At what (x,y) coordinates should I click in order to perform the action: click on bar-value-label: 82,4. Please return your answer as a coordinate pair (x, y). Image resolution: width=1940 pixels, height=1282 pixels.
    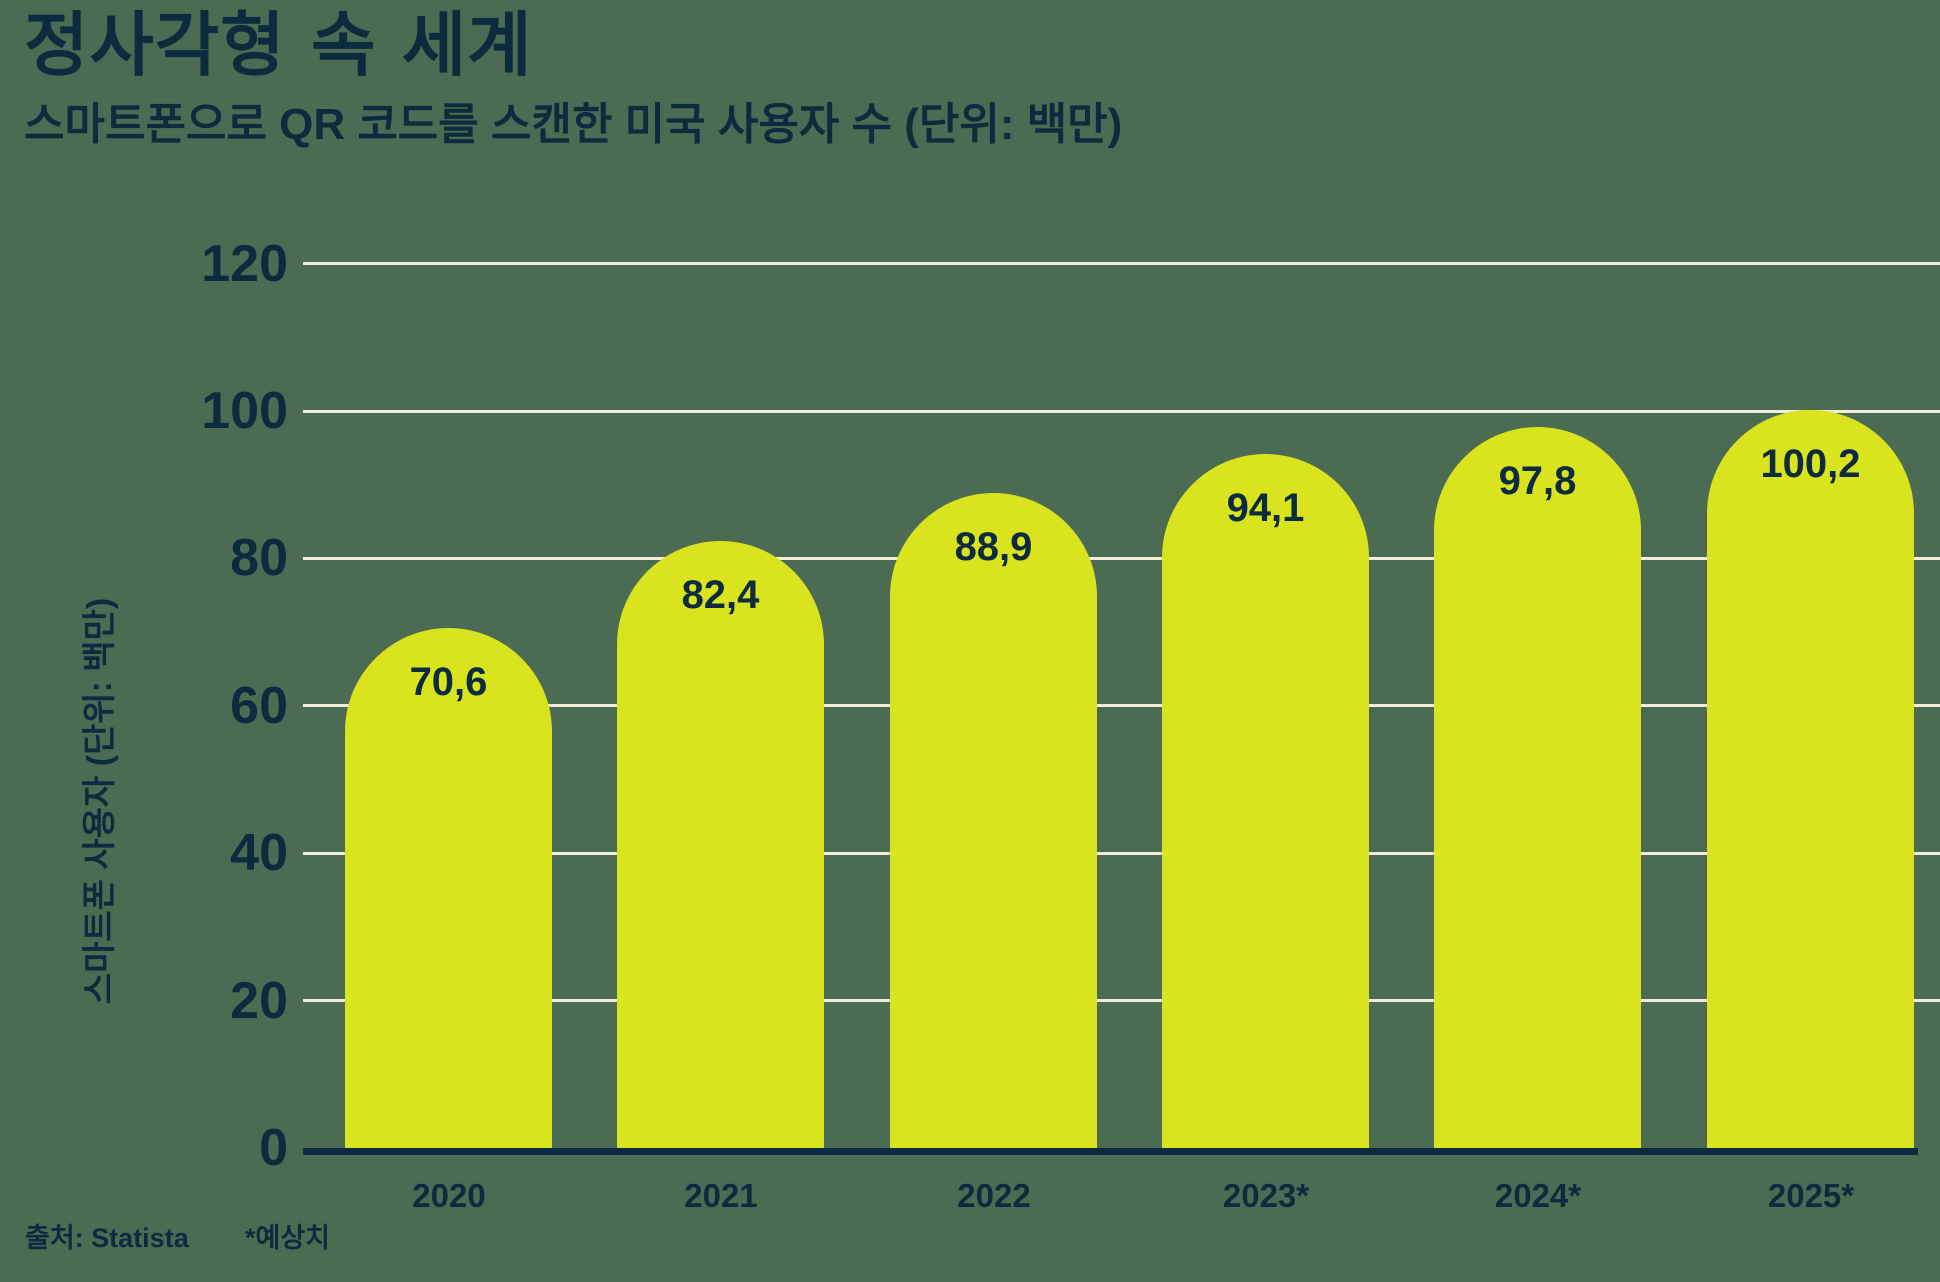
    Looking at the image, I should click on (720, 595).